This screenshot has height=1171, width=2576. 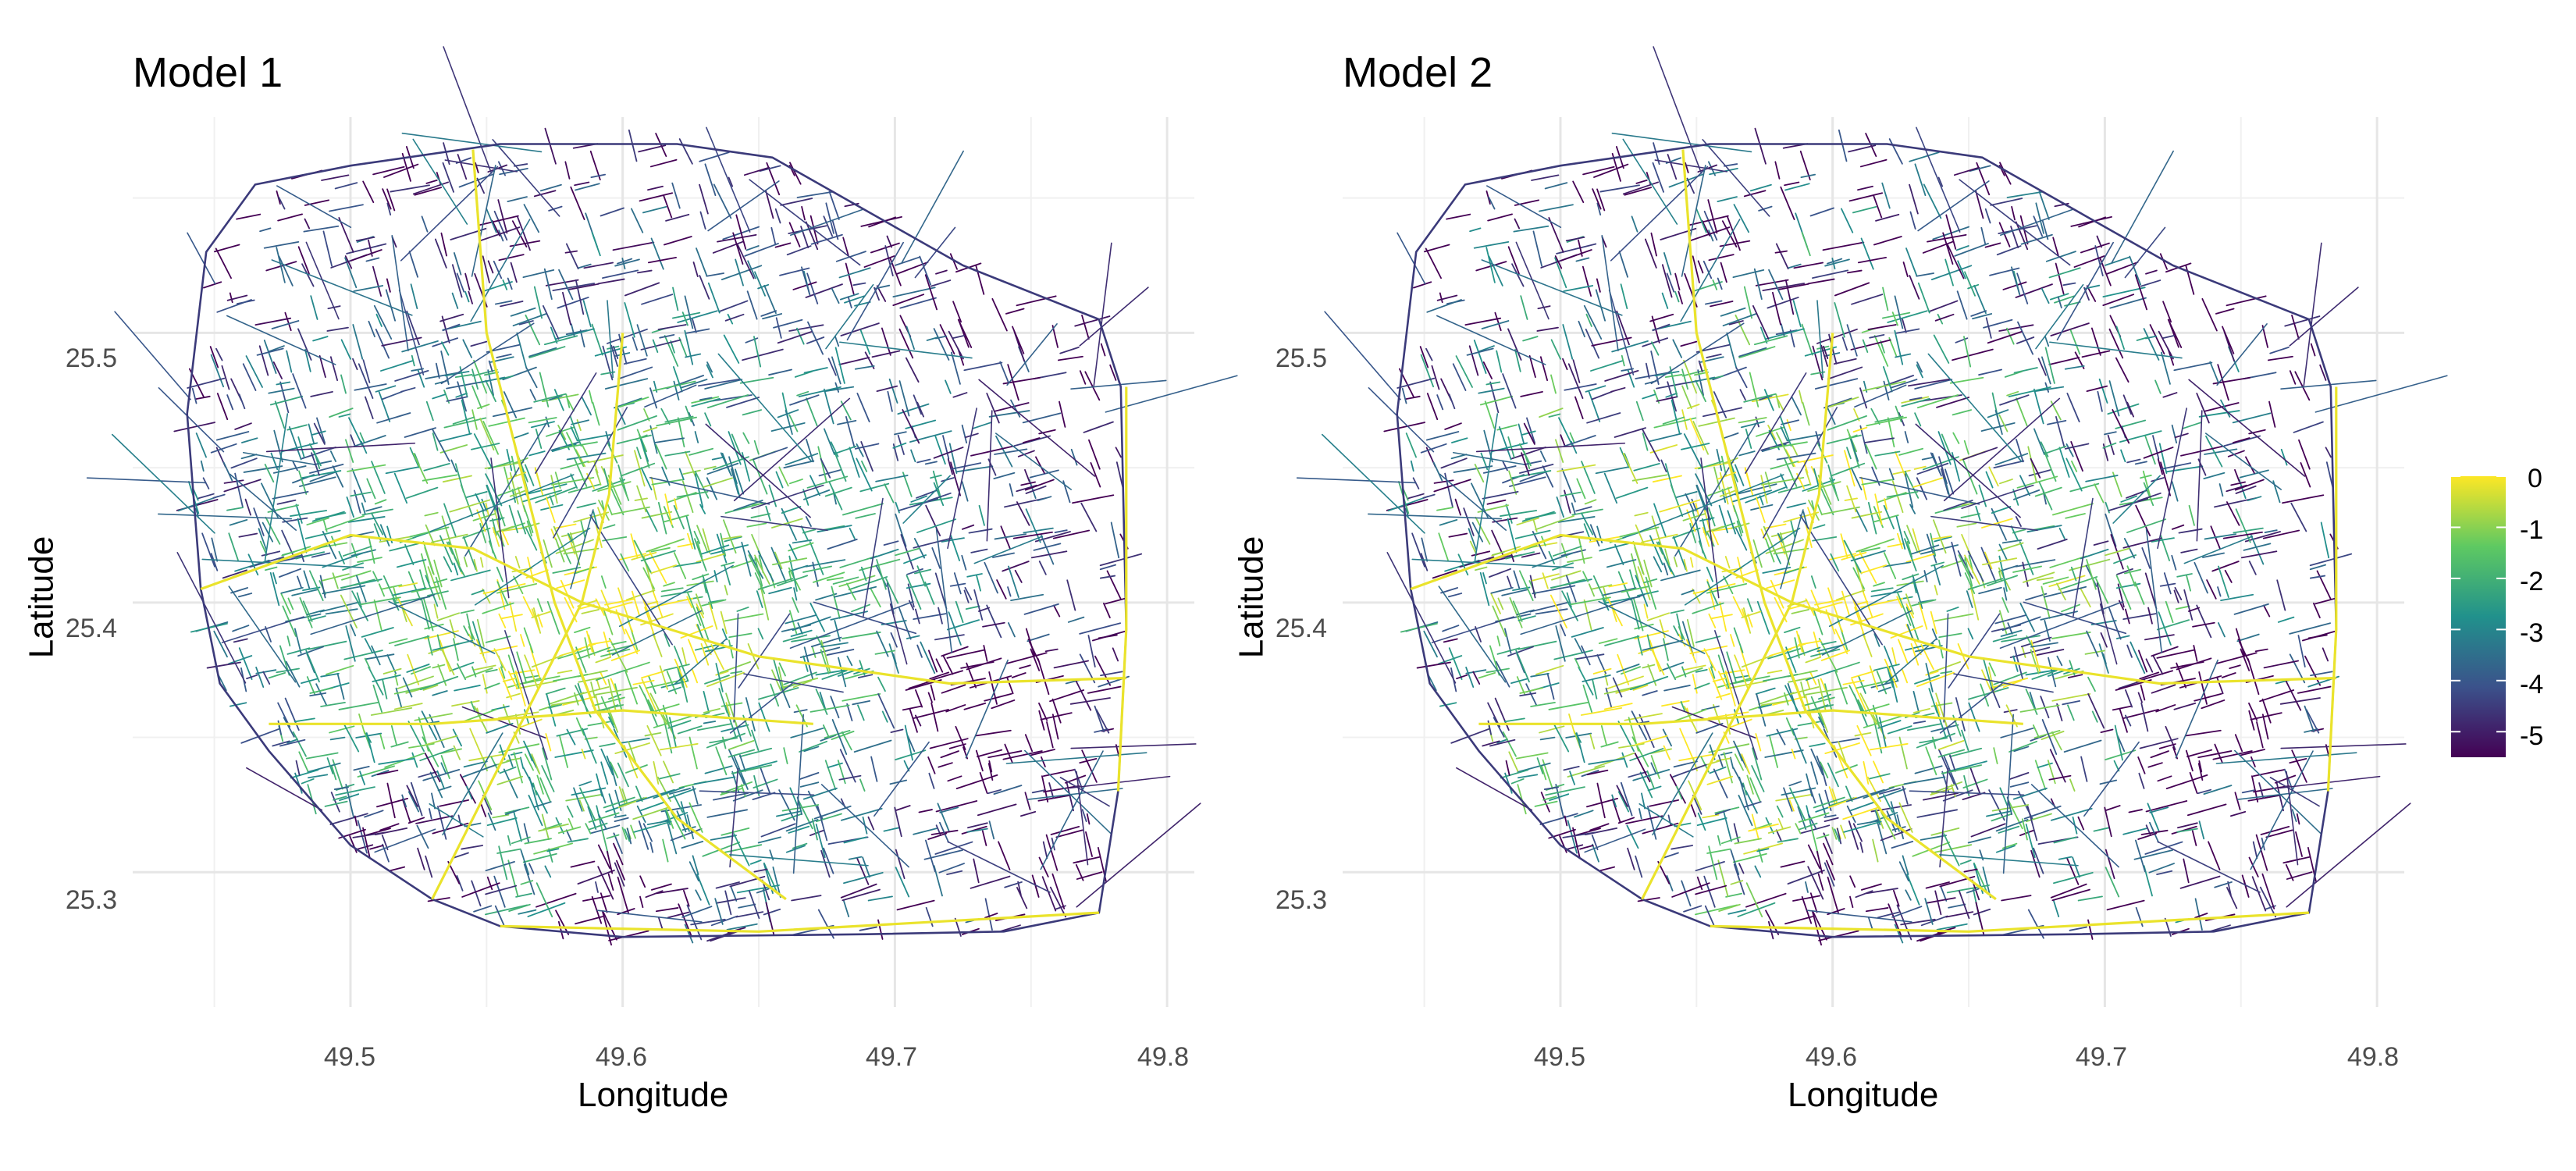 I want to click on legend-colorbar, so click(x=2478, y=616).